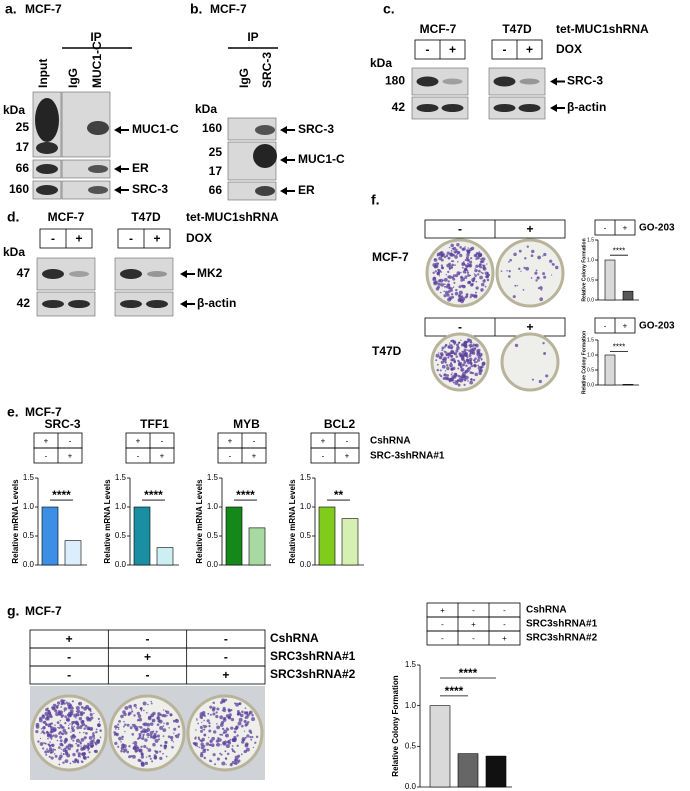 This screenshot has height=791, width=690. I want to click on condition-mark: +, so click(225, 675).